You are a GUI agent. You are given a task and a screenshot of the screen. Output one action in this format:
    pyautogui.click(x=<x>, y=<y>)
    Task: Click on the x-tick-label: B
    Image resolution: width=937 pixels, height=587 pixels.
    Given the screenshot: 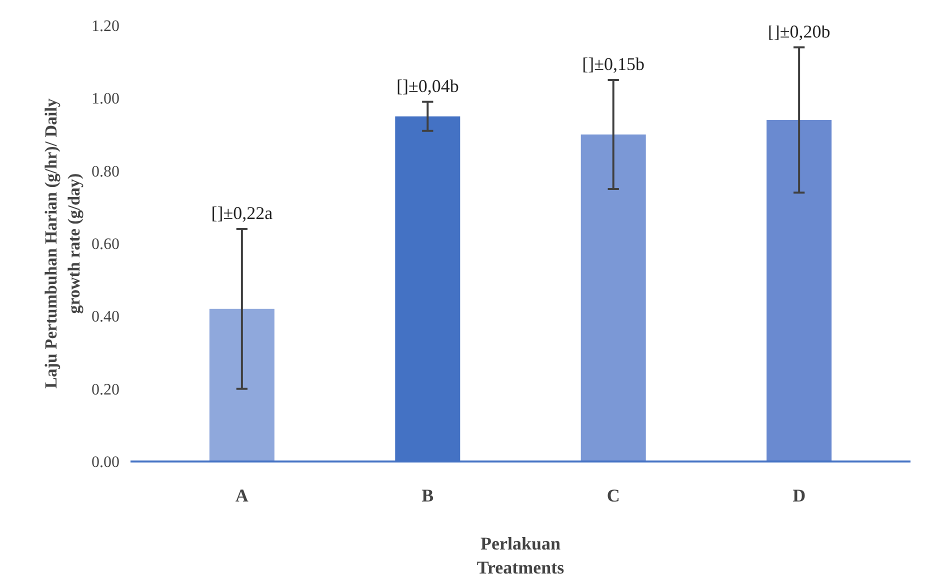 What is the action you would take?
    pyautogui.click(x=428, y=496)
    